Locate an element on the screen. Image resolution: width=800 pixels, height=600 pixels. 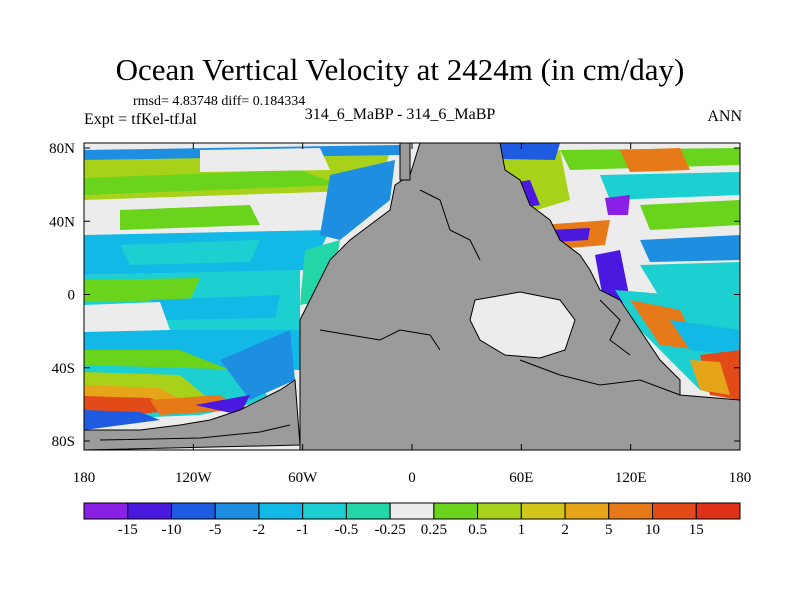
colorbar-label: 15 is located at coordinates (696, 530).